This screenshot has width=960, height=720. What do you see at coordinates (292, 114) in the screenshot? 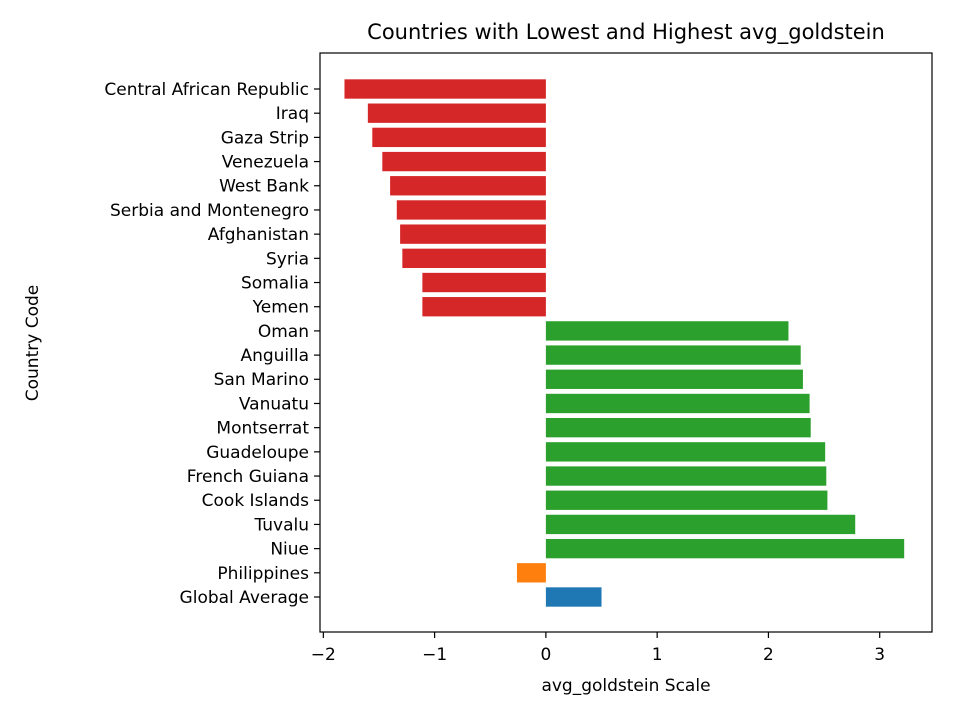
I see `y-tick-label: Iraq` at bounding box center [292, 114].